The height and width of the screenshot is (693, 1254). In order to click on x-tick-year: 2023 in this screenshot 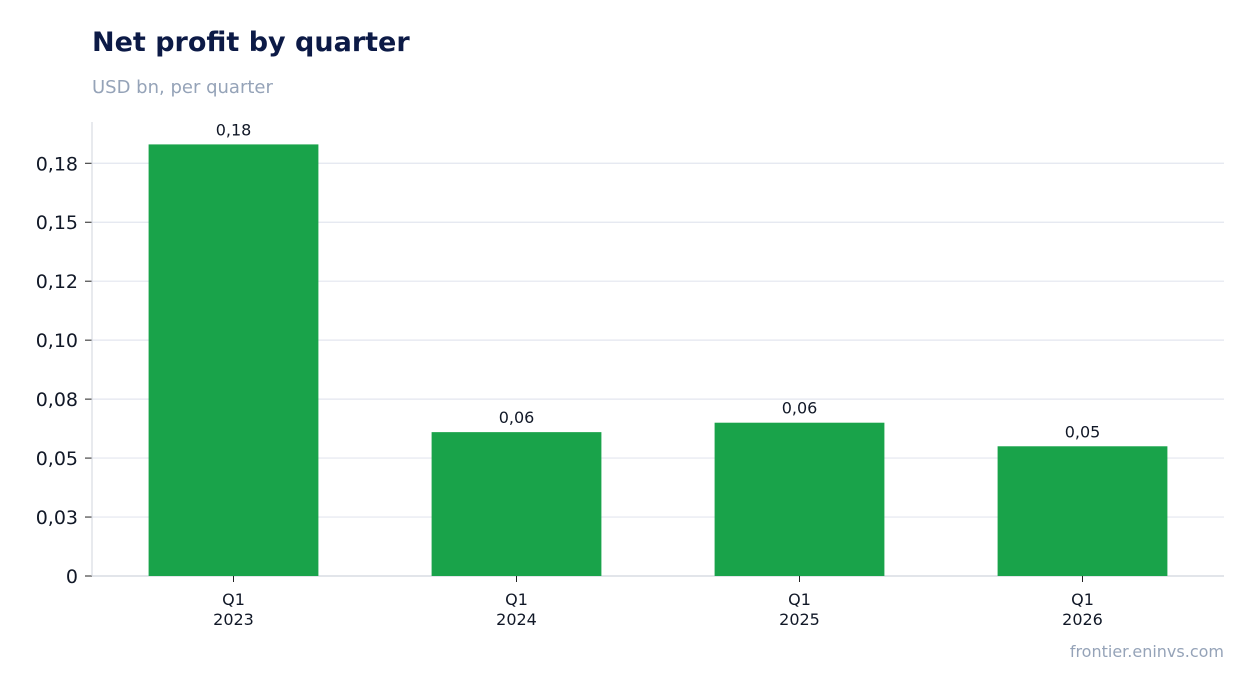, I will do `click(233, 619)`.